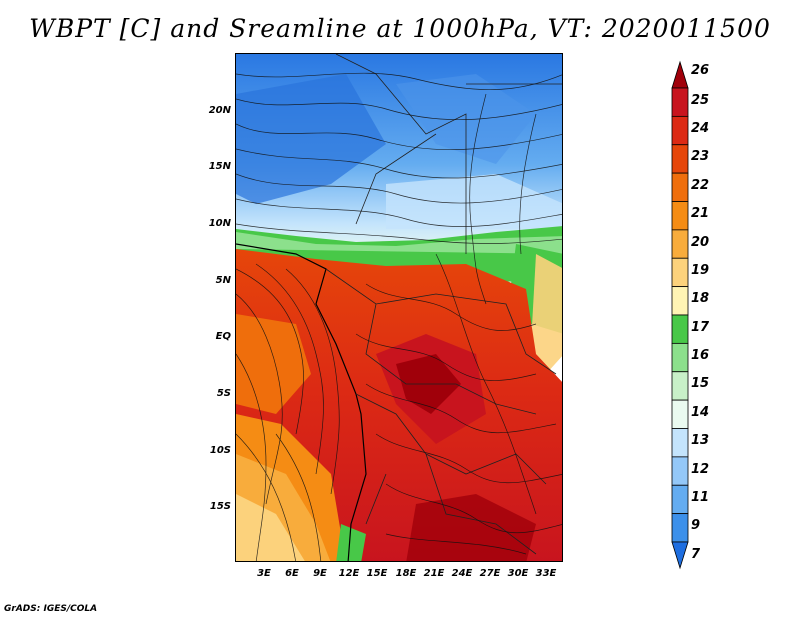  I want to click on lon-label: 9E, so click(320, 573).